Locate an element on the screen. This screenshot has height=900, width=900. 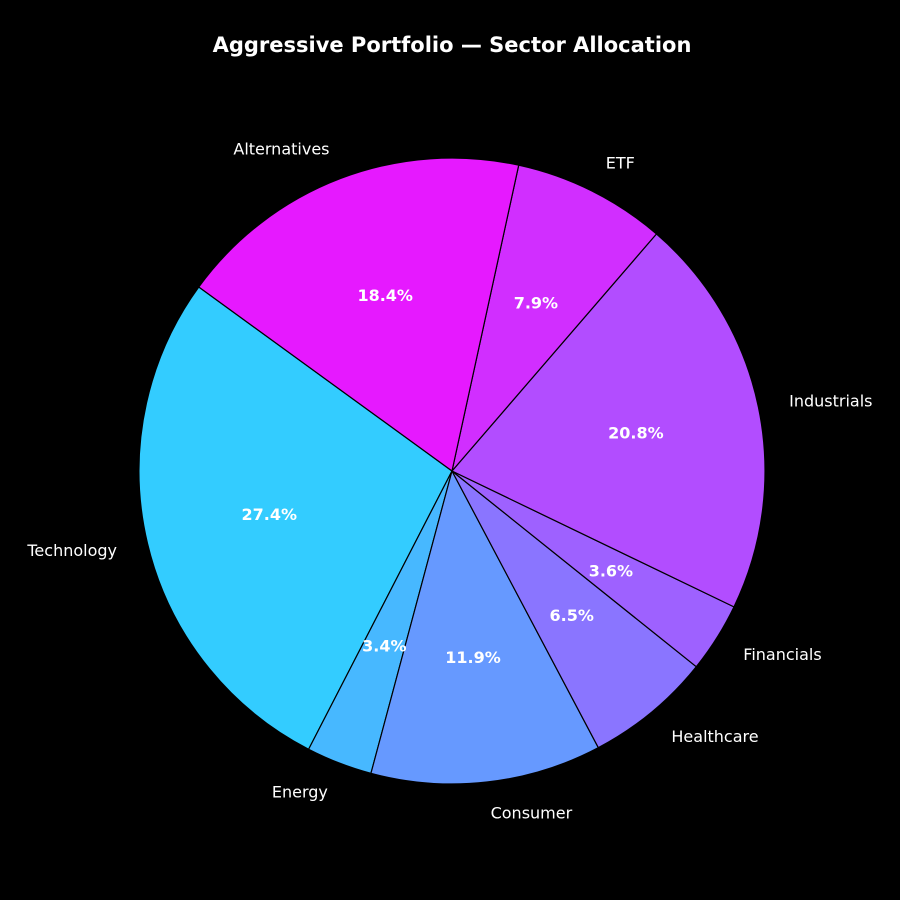
slice-label-financials: Financials is located at coordinates (782, 654).